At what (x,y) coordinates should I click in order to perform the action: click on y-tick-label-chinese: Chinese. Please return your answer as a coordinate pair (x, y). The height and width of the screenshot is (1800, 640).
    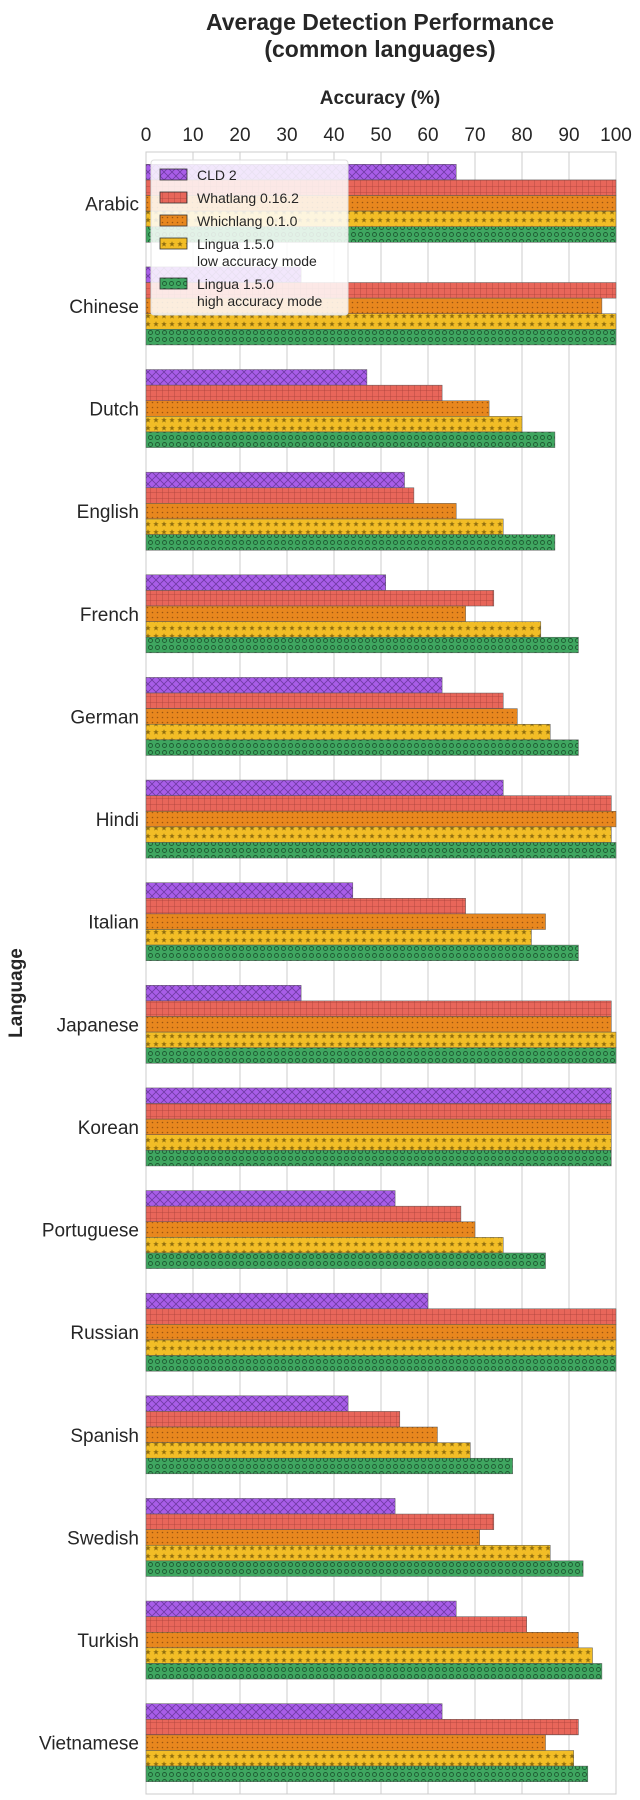
    Looking at the image, I should click on (104, 307).